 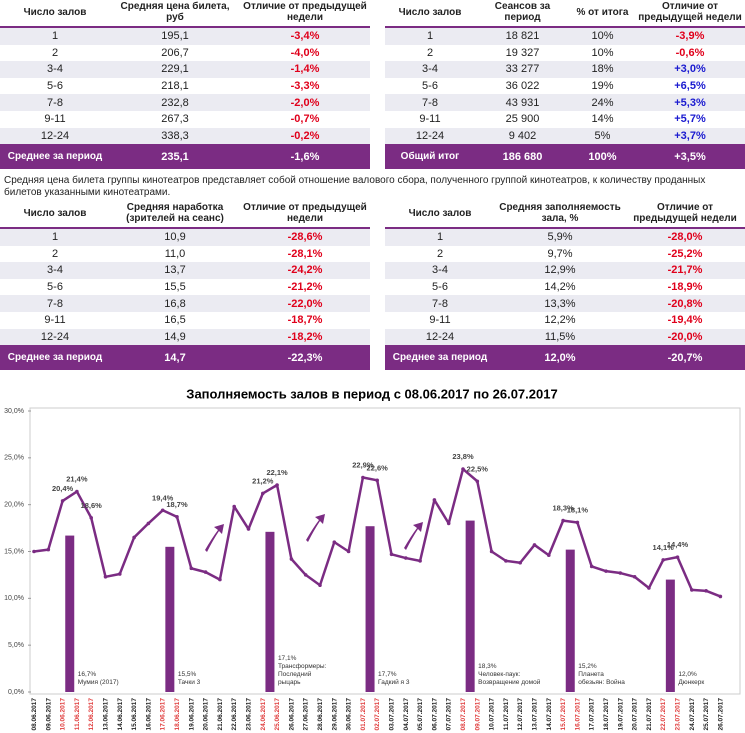 I want to click on even-row: 9-11 267,3 -0,7%, so click(x=185, y=119).